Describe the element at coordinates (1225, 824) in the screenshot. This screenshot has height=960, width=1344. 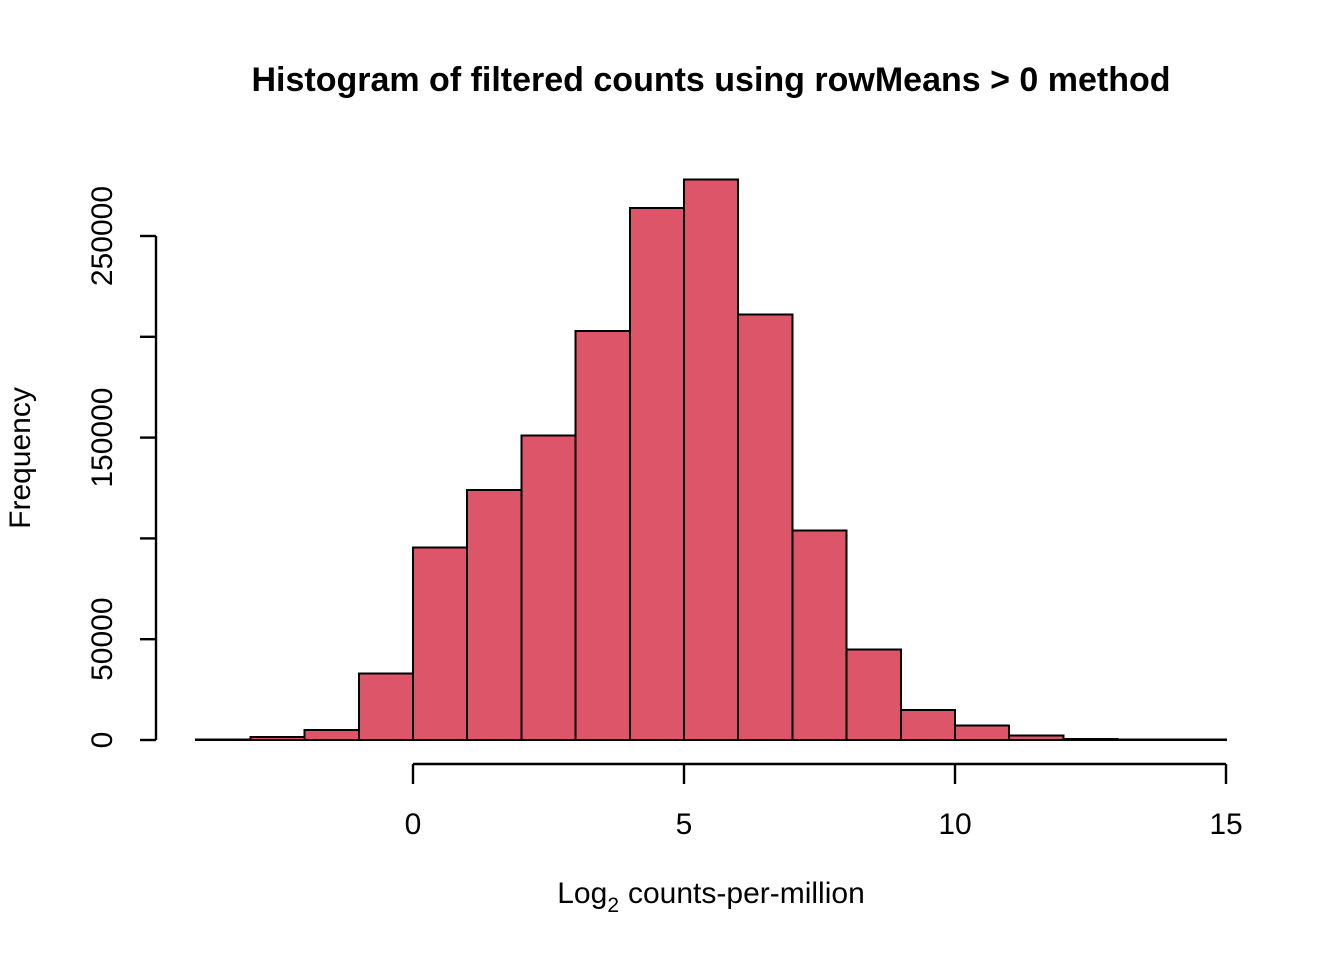
I see `x-tick-label: 15` at that location.